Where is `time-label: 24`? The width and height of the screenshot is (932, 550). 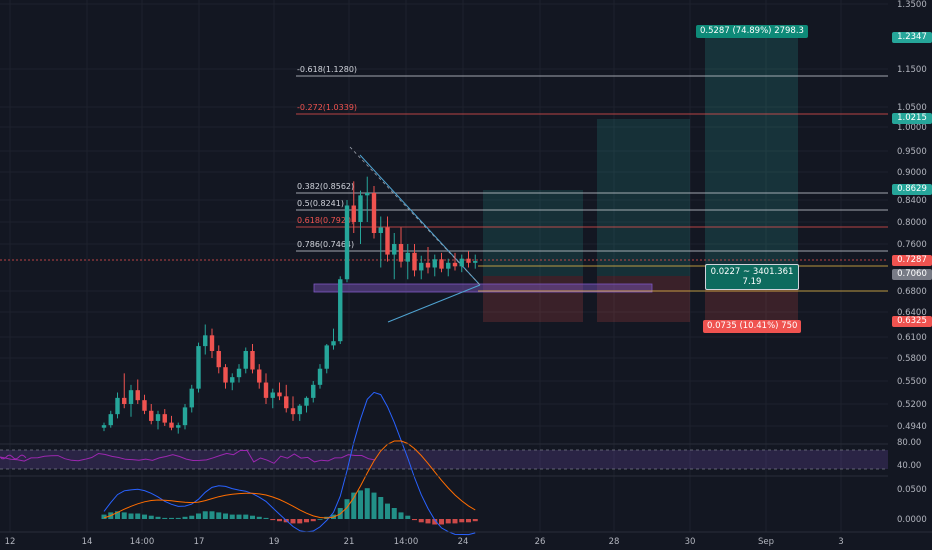
time-label: 24 is located at coordinates (463, 542).